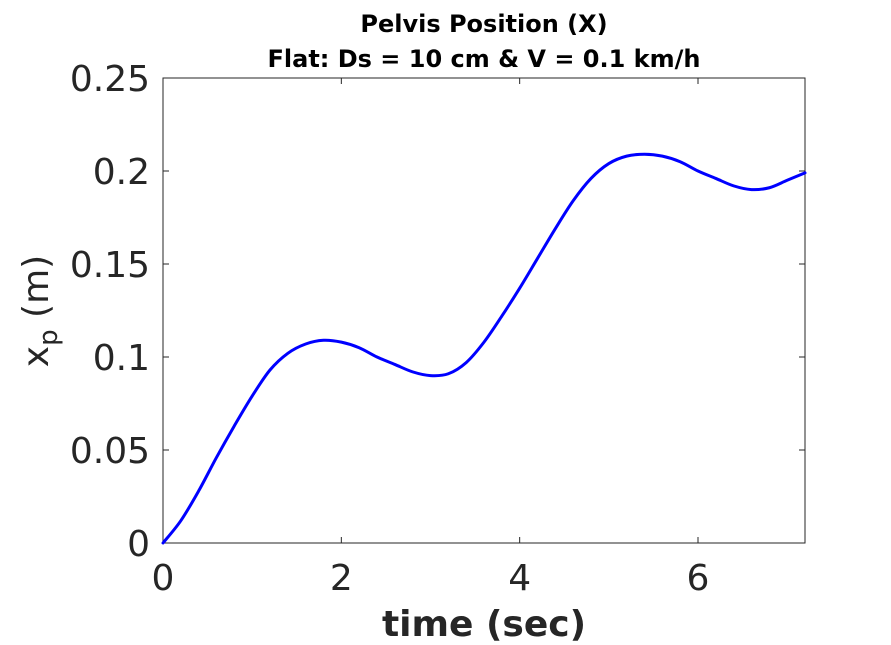  I want to click on y-axis-label: xp (m), so click(40, 311).